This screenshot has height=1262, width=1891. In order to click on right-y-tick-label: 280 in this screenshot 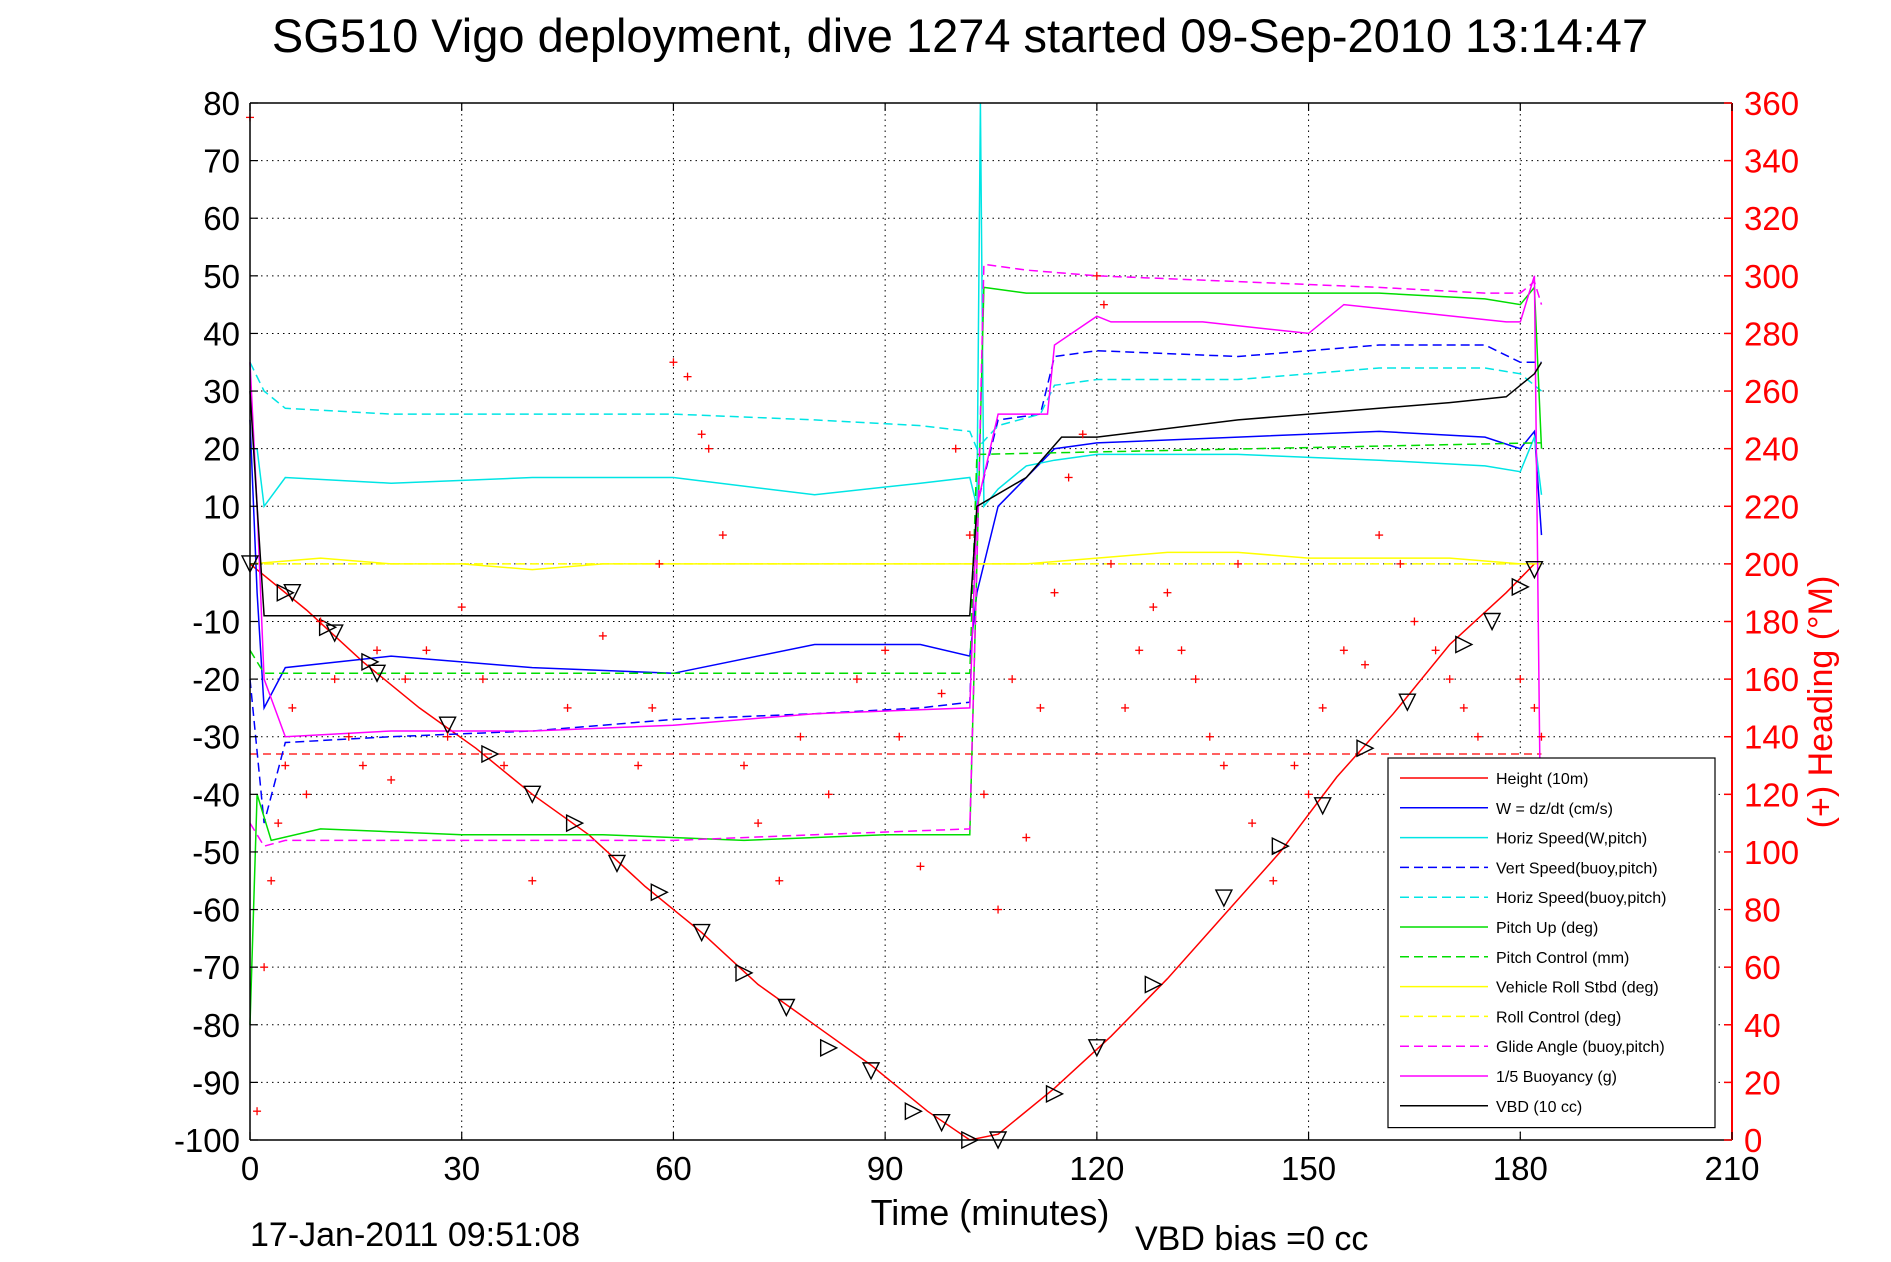, I will do `click(1771, 333)`.